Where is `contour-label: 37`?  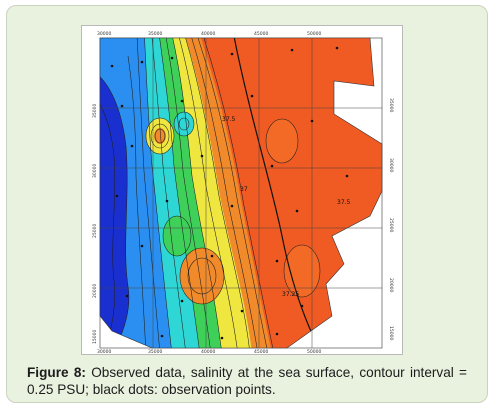
contour-label: 37 is located at coordinates (244, 189).